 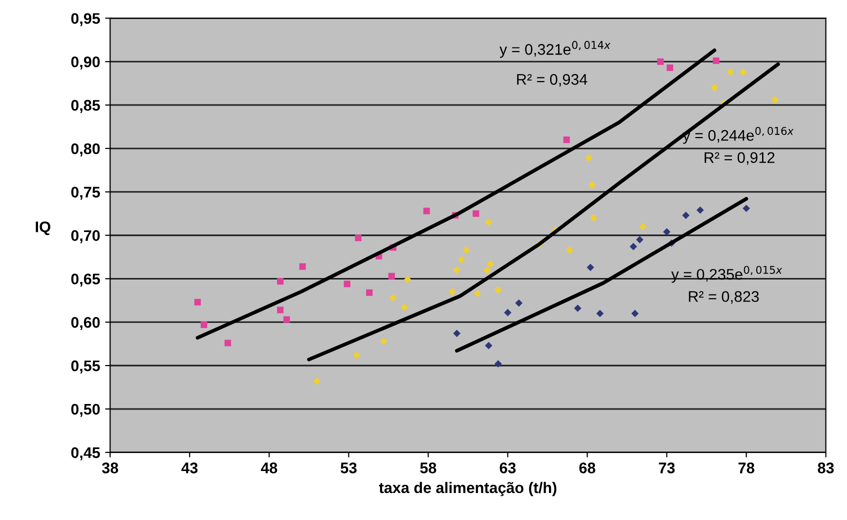 I want to click on annotation: y = 0,321e$^{0,014x}$, so click(x=554, y=49).